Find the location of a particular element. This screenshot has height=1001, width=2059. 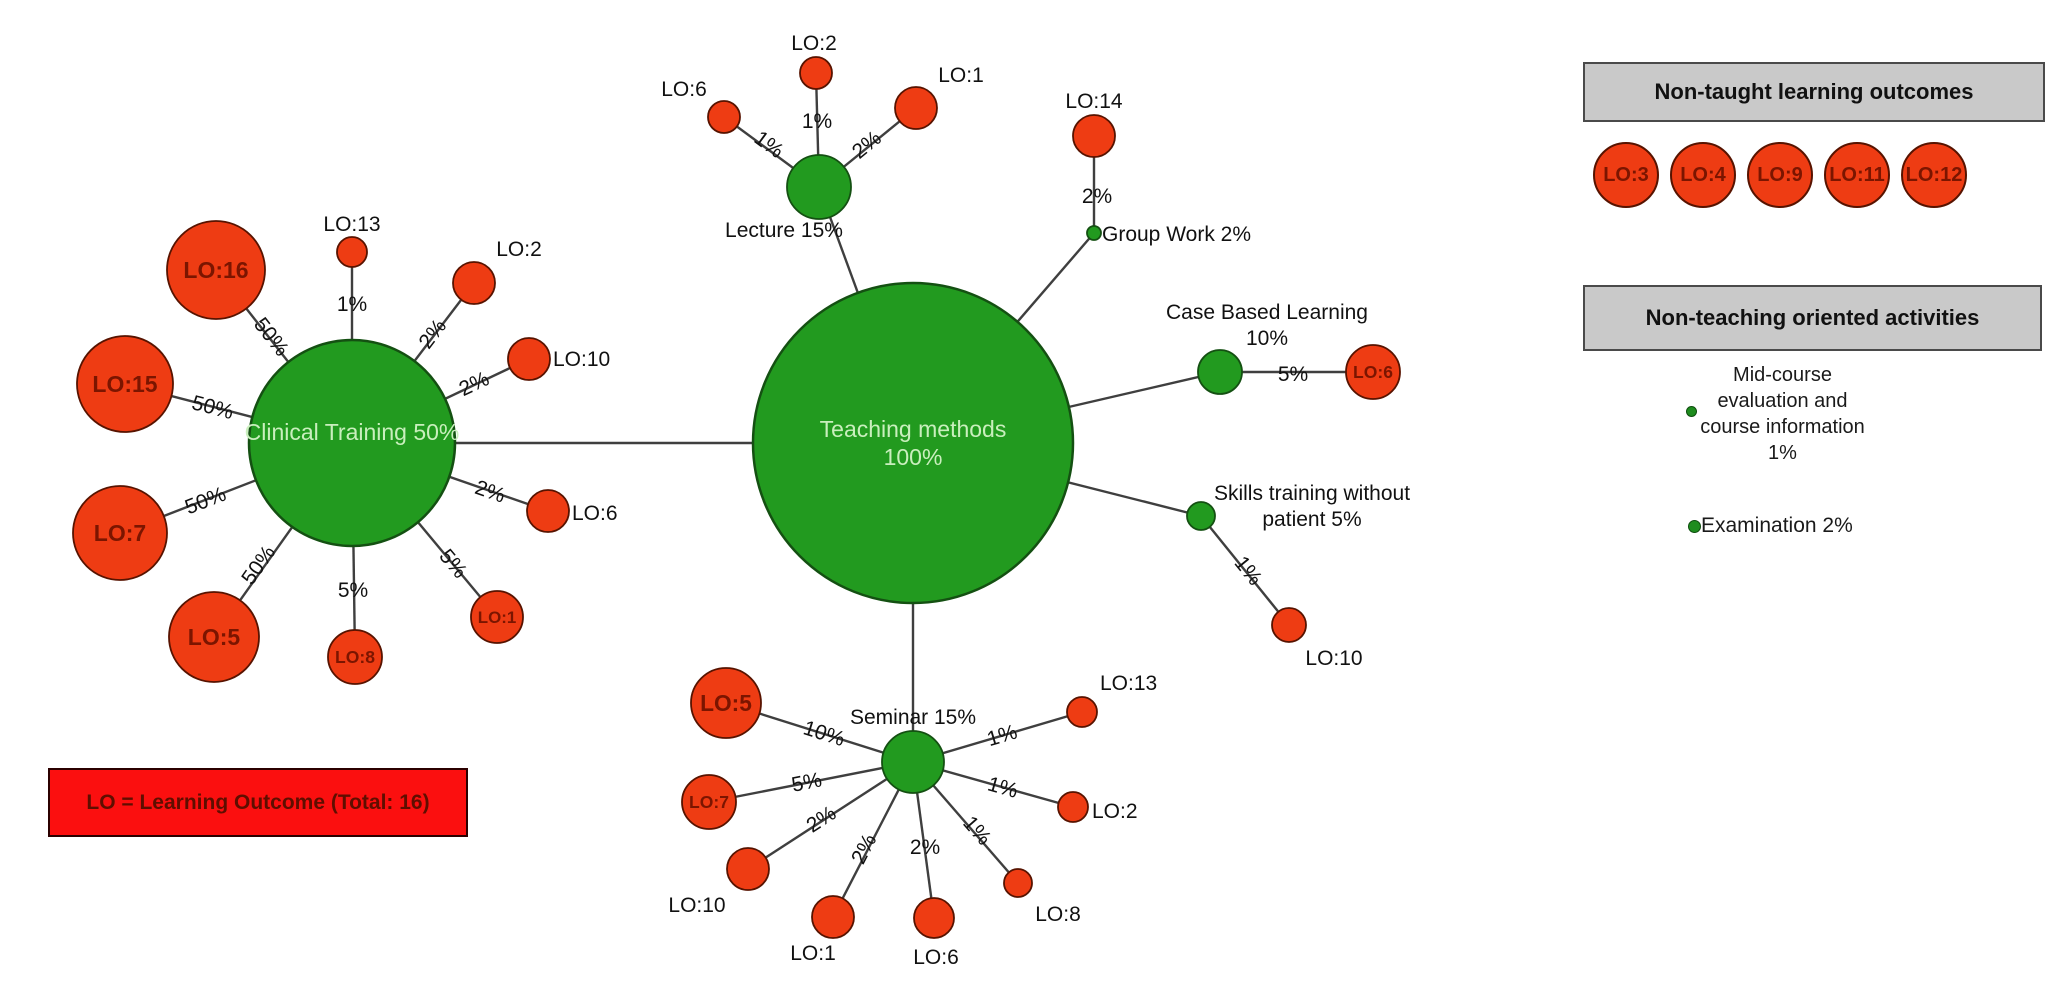

node-label-clinical: Clinical Training 50% is located at coordinates (352, 432).